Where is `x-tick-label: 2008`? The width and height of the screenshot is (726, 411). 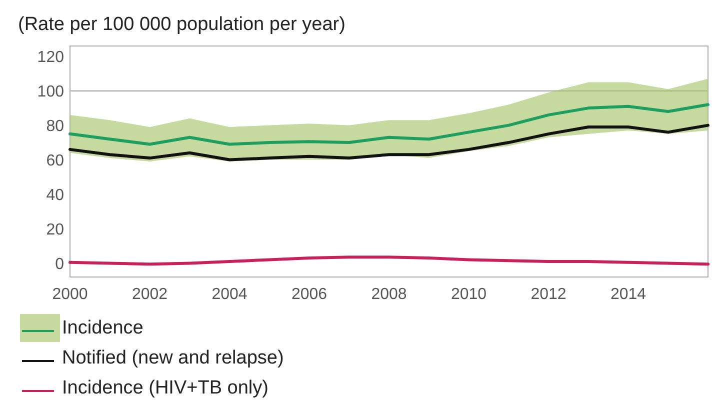 x-tick-label: 2008 is located at coordinates (389, 294).